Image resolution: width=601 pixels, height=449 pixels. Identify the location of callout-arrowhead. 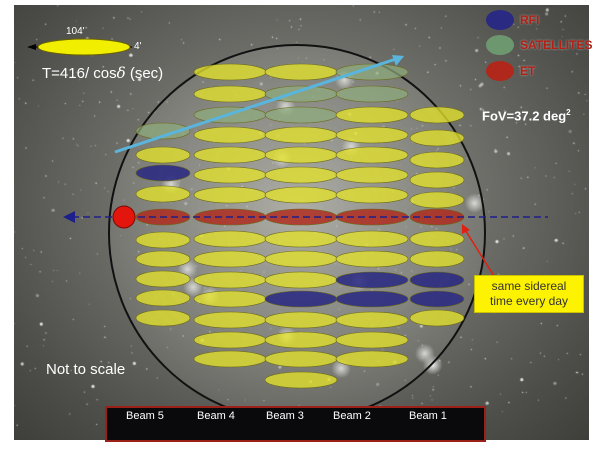
(466, 229).